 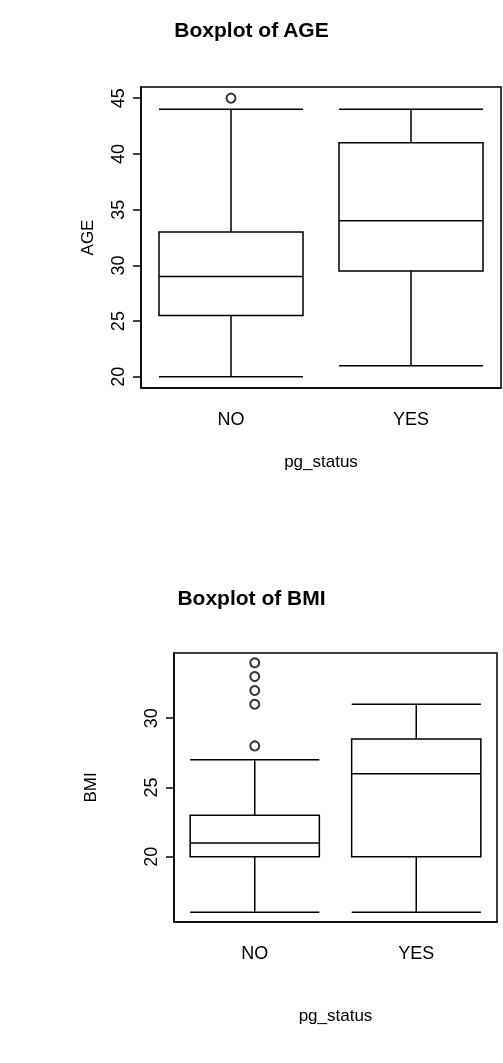 What do you see at coordinates (118, 209) in the screenshot?
I see `y-tick-label: 35` at bounding box center [118, 209].